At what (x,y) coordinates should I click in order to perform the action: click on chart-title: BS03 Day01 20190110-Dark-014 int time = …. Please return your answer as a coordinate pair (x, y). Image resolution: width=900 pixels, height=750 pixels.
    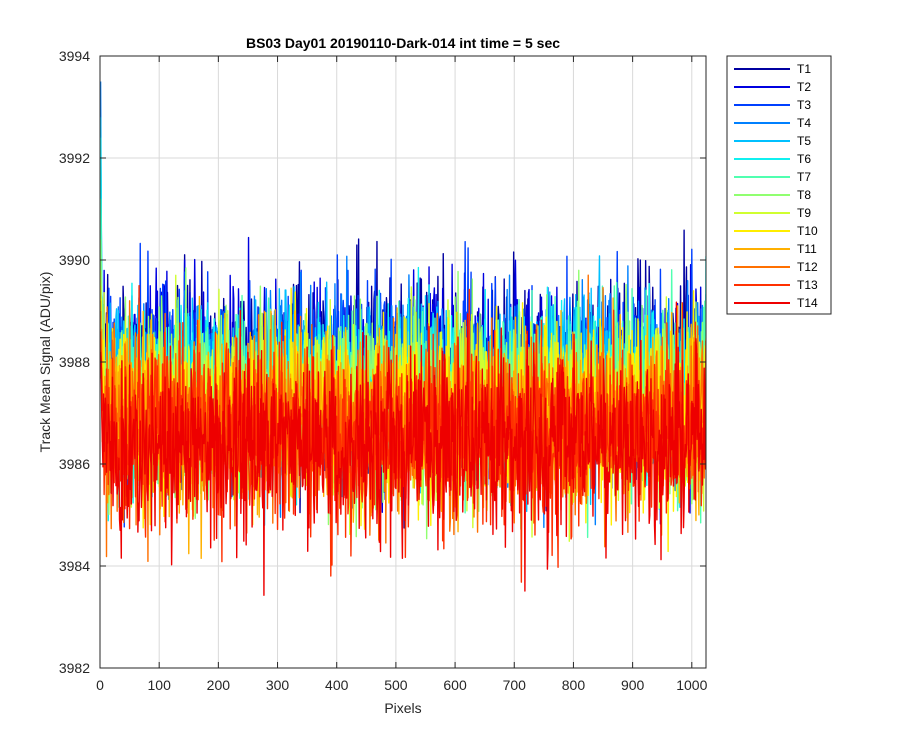
    Looking at the image, I should click on (403, 43).